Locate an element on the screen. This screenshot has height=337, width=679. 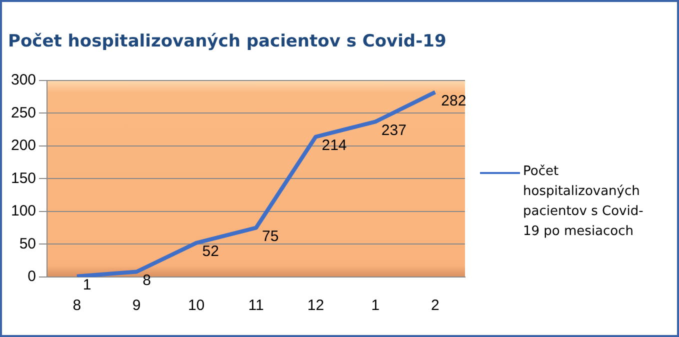
chart-title: Počet hospitalizovaných pacientov s Covid-19 is located at coordinates (227, 42).